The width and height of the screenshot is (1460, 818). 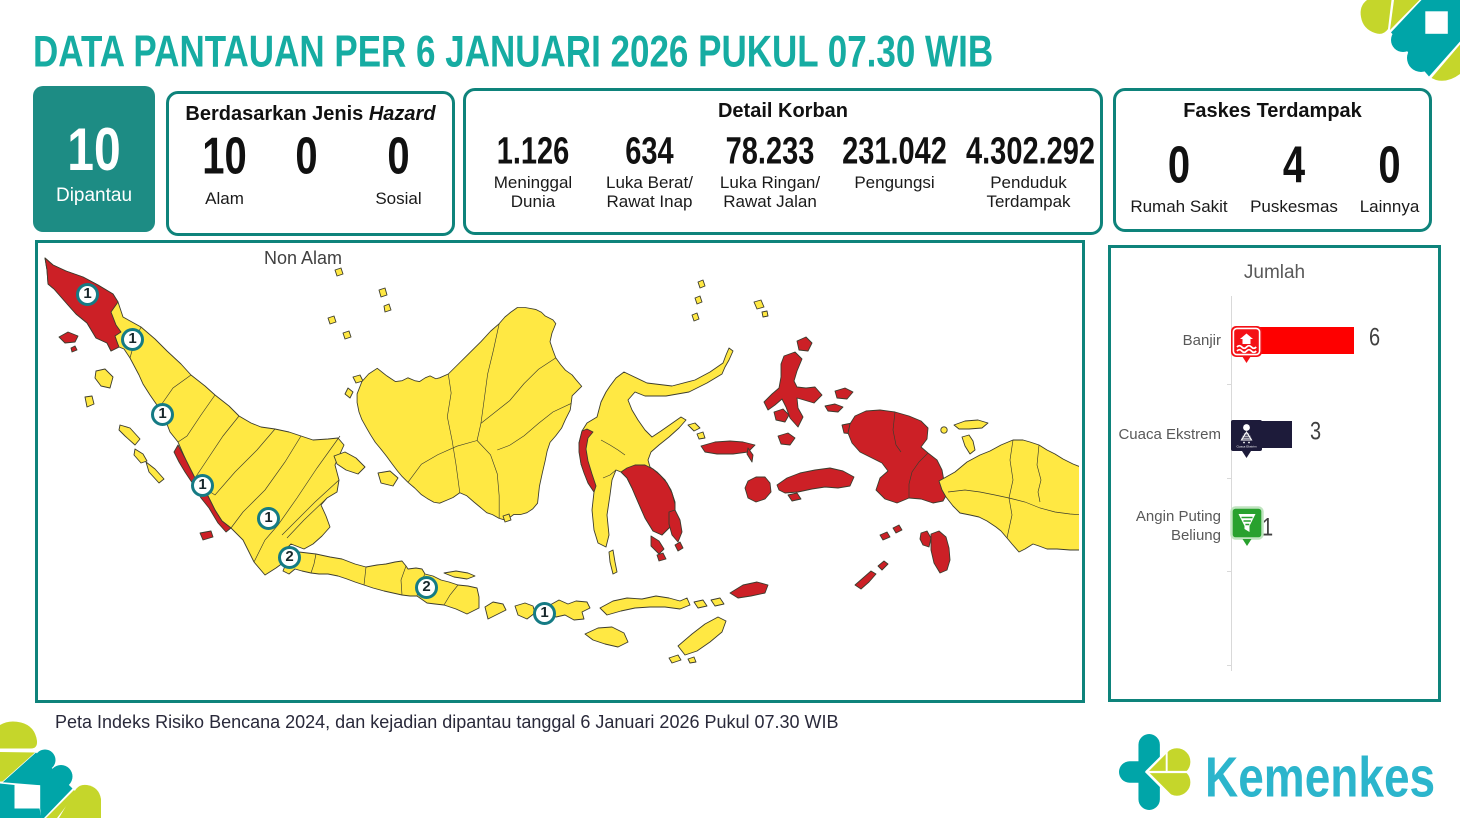 I want to click on svg-text: Cuaca Ekstrim, so click(x=1246, y=447).